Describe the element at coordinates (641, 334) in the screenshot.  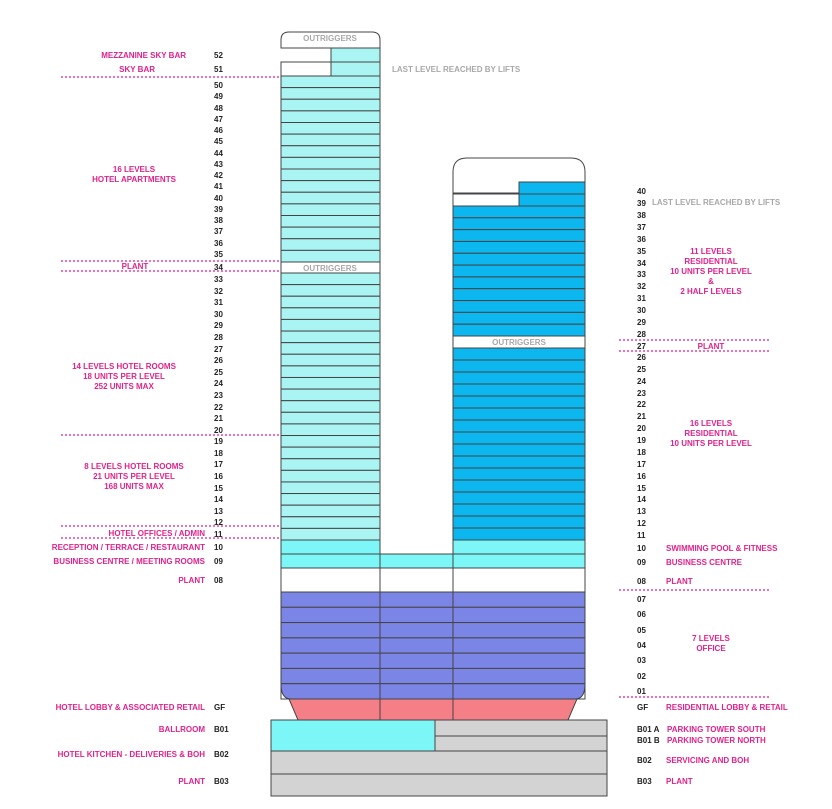
I see `right-level-28: 28` at that location.